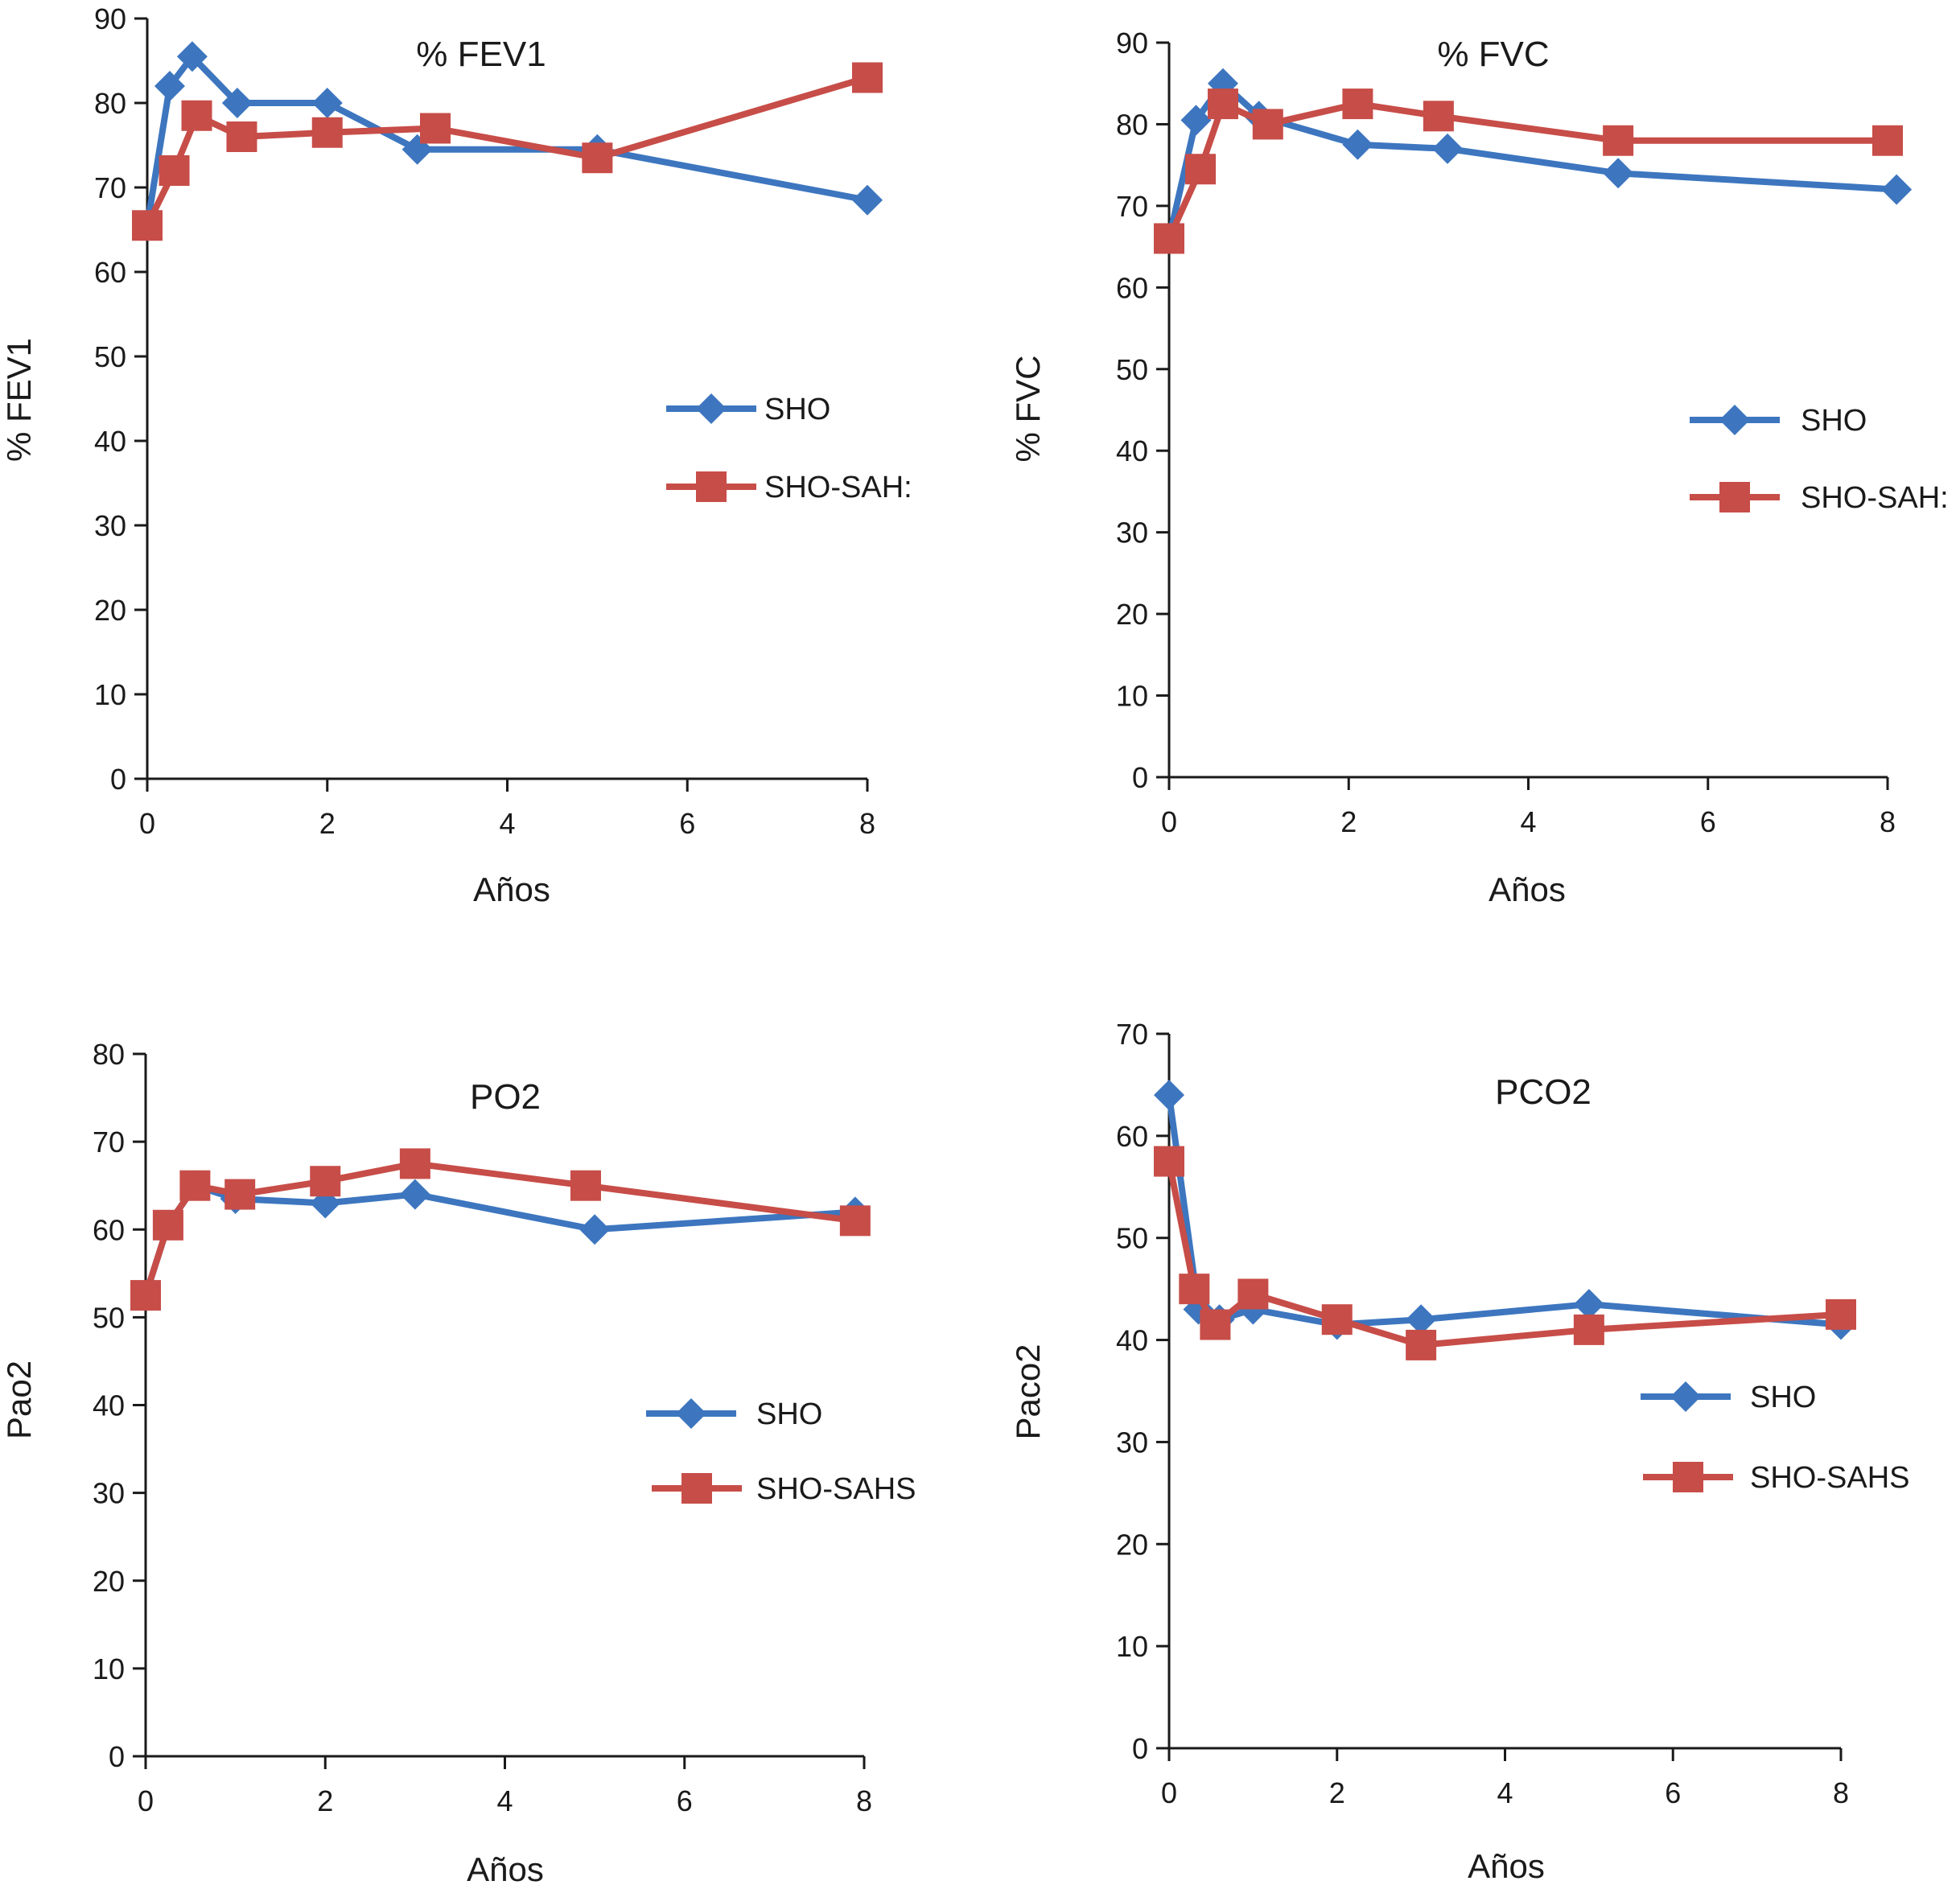 This screenshot has height=1889, width=1960. What do you see at coordinates (1543, 1092) in the screenshot?
I see `chart-title: PCO2` at bounding box center [1543, 1092].